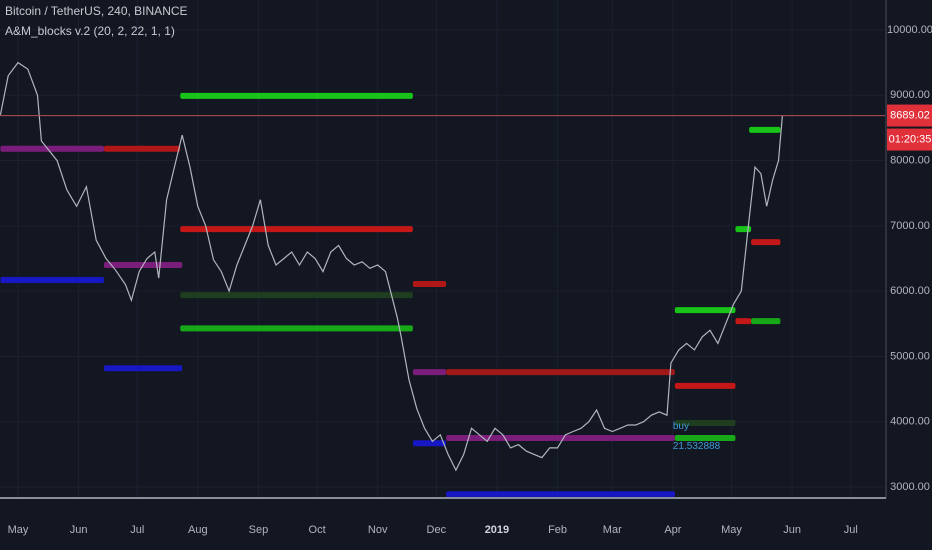  Describe the element at coordinates (96, 11) in the screenshot. I see `chart-title: Bitcoin / TetherUS, 240, BINANCE` at that location.